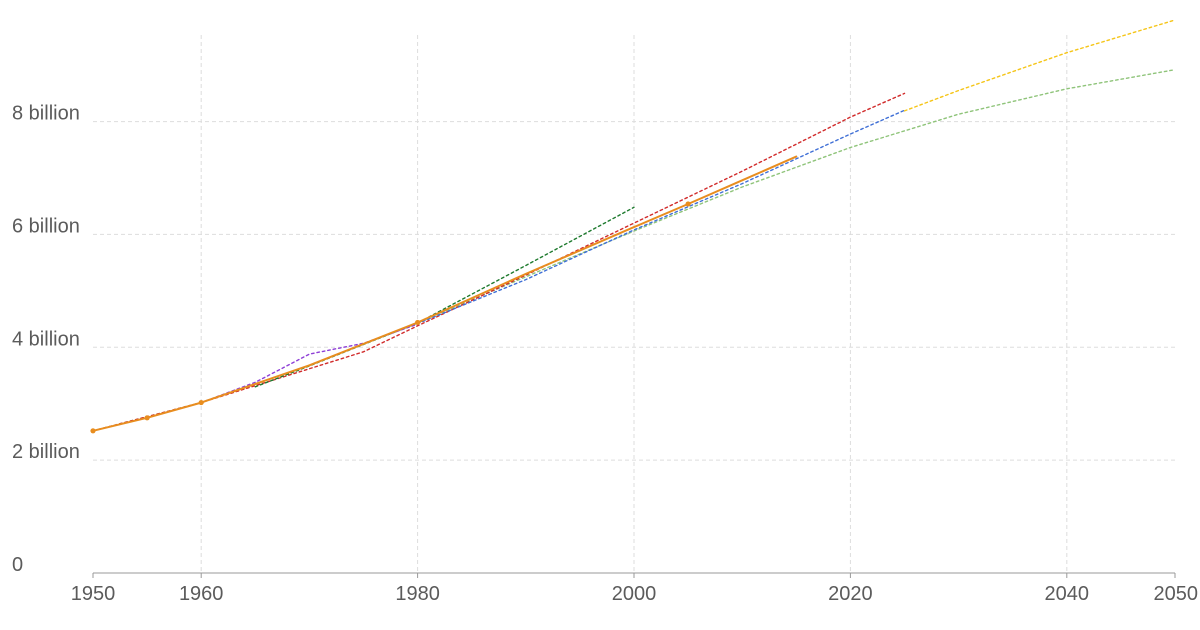  Describe the element at coordinates (93, 594) in the screenshot. I see `x-tick-label: 1950` at that location.